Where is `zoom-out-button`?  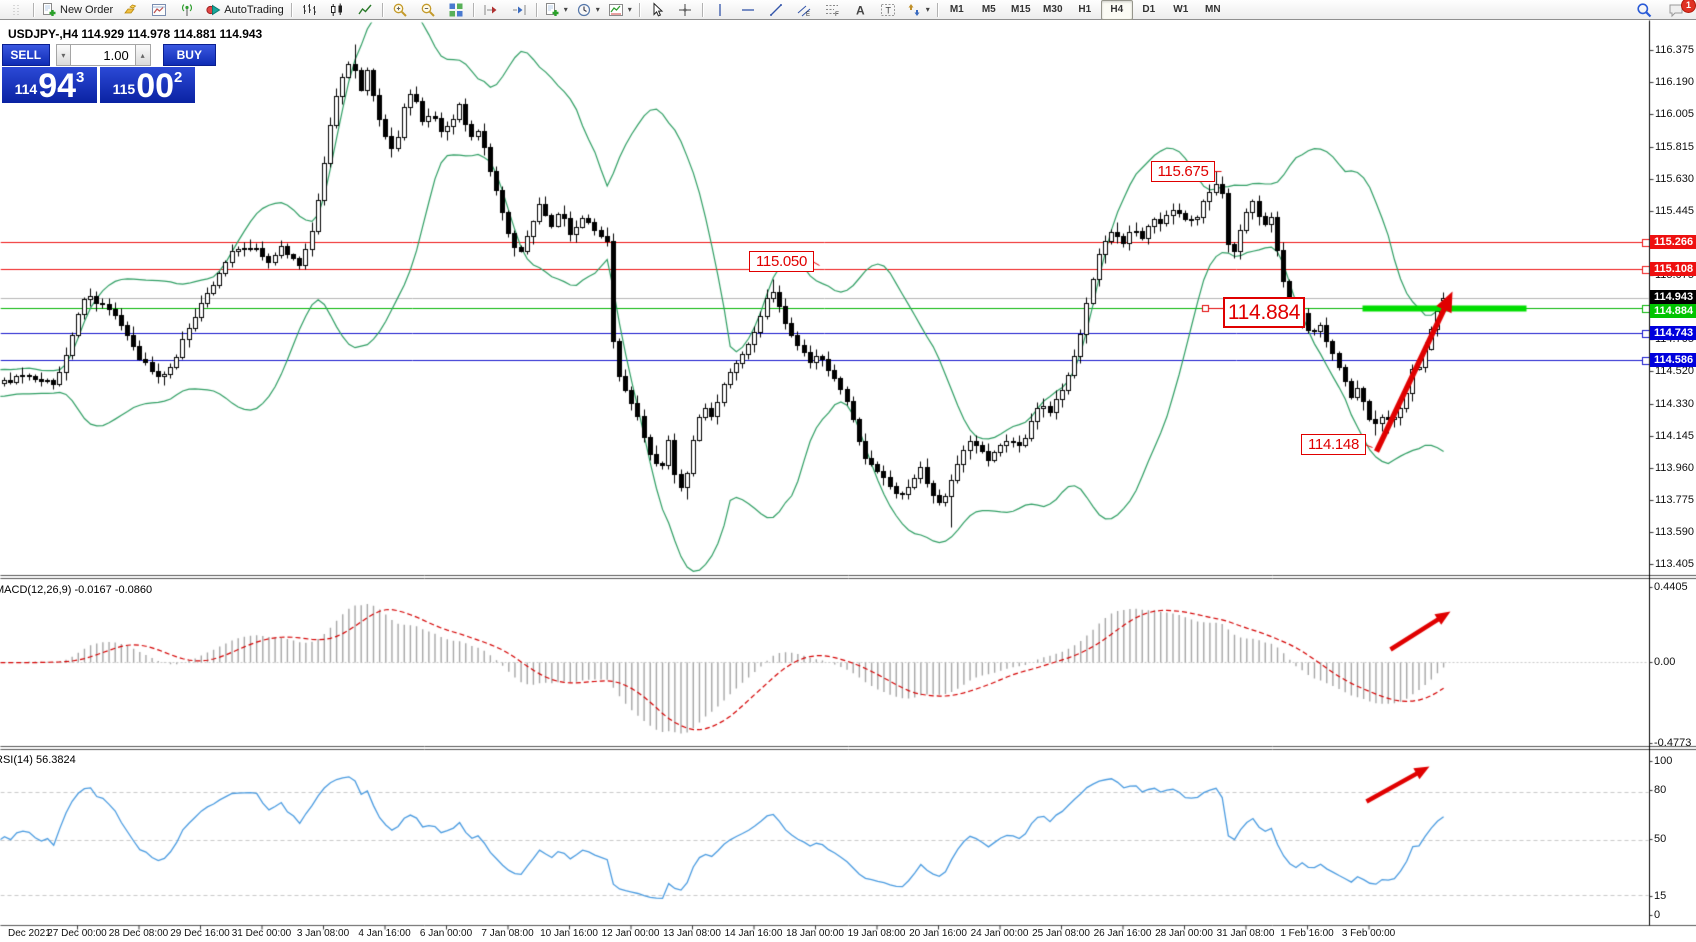
zoom-out-button is located at coordinates (428, 10).